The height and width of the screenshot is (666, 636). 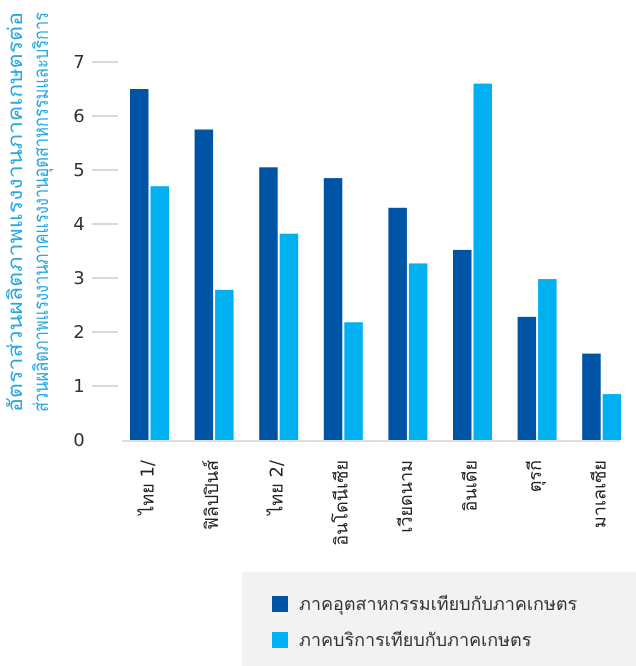 I want to click on x-tick-label: ไทย 2/, so click(x=277, y=488).